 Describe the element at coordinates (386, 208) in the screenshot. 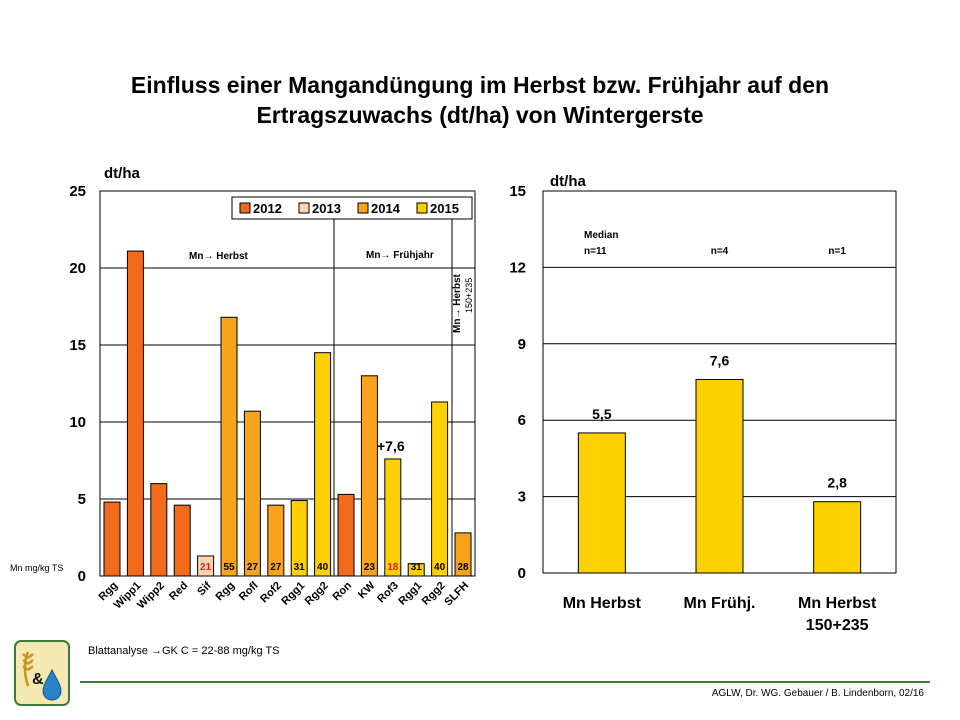

I see `legend-label: 2014` at that location.